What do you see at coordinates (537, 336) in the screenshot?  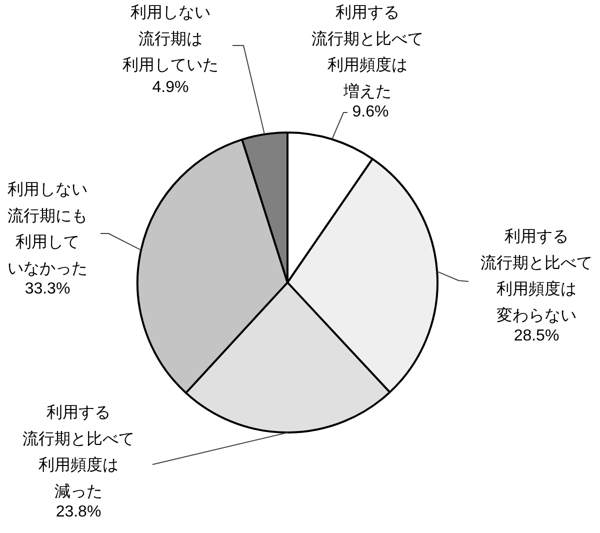 I see `data-label: 28.5%` at bounding box center [537, 336].